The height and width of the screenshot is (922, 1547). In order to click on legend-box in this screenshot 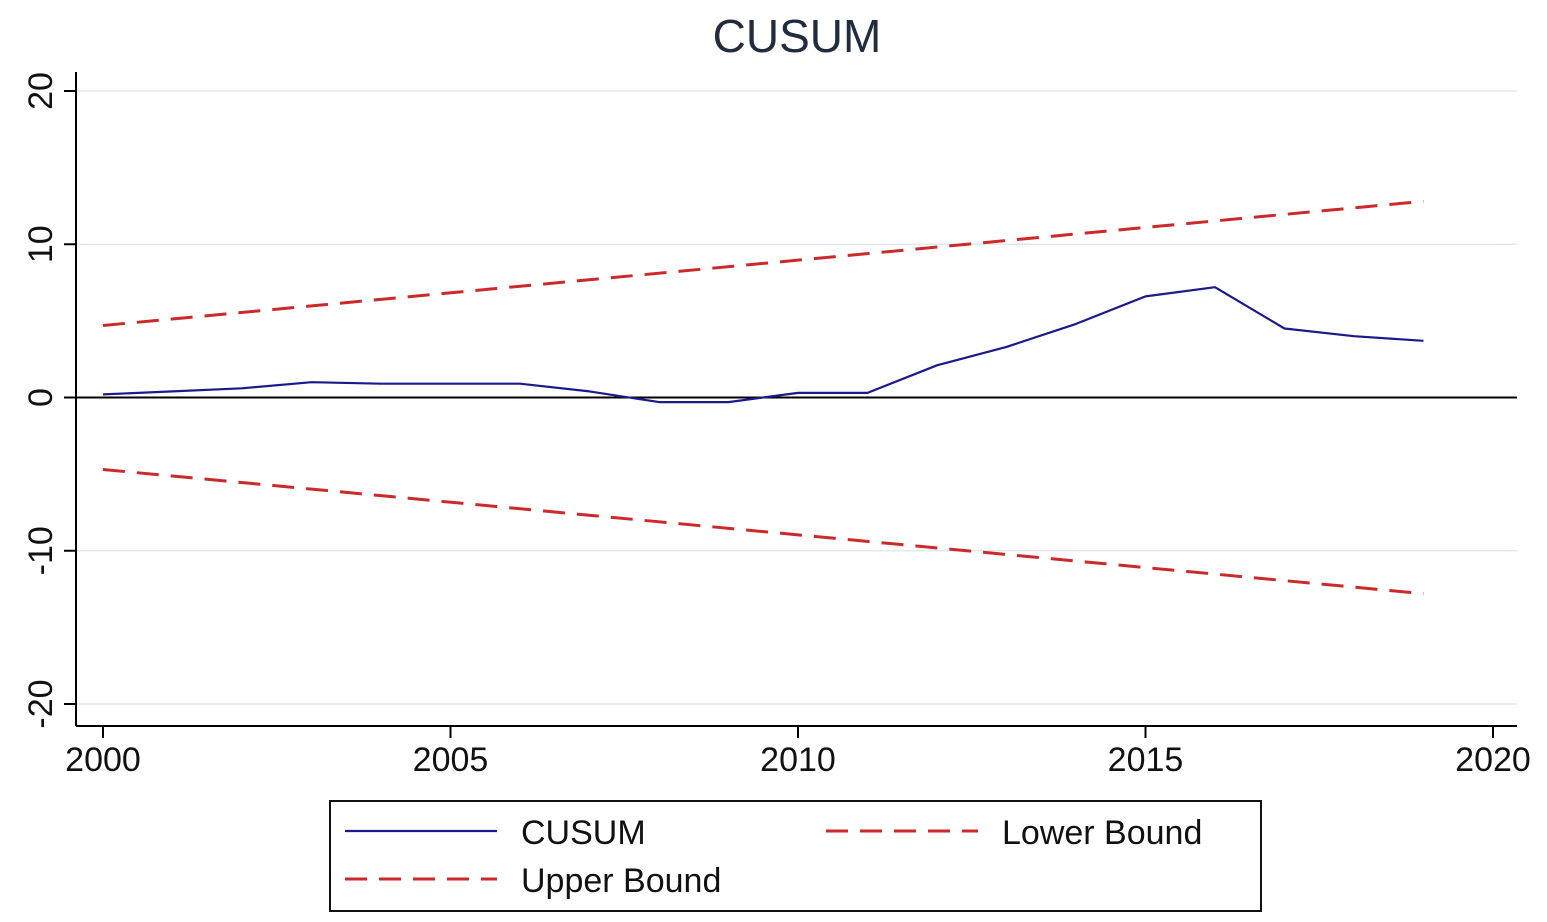, I will do `click(795, 856)`.